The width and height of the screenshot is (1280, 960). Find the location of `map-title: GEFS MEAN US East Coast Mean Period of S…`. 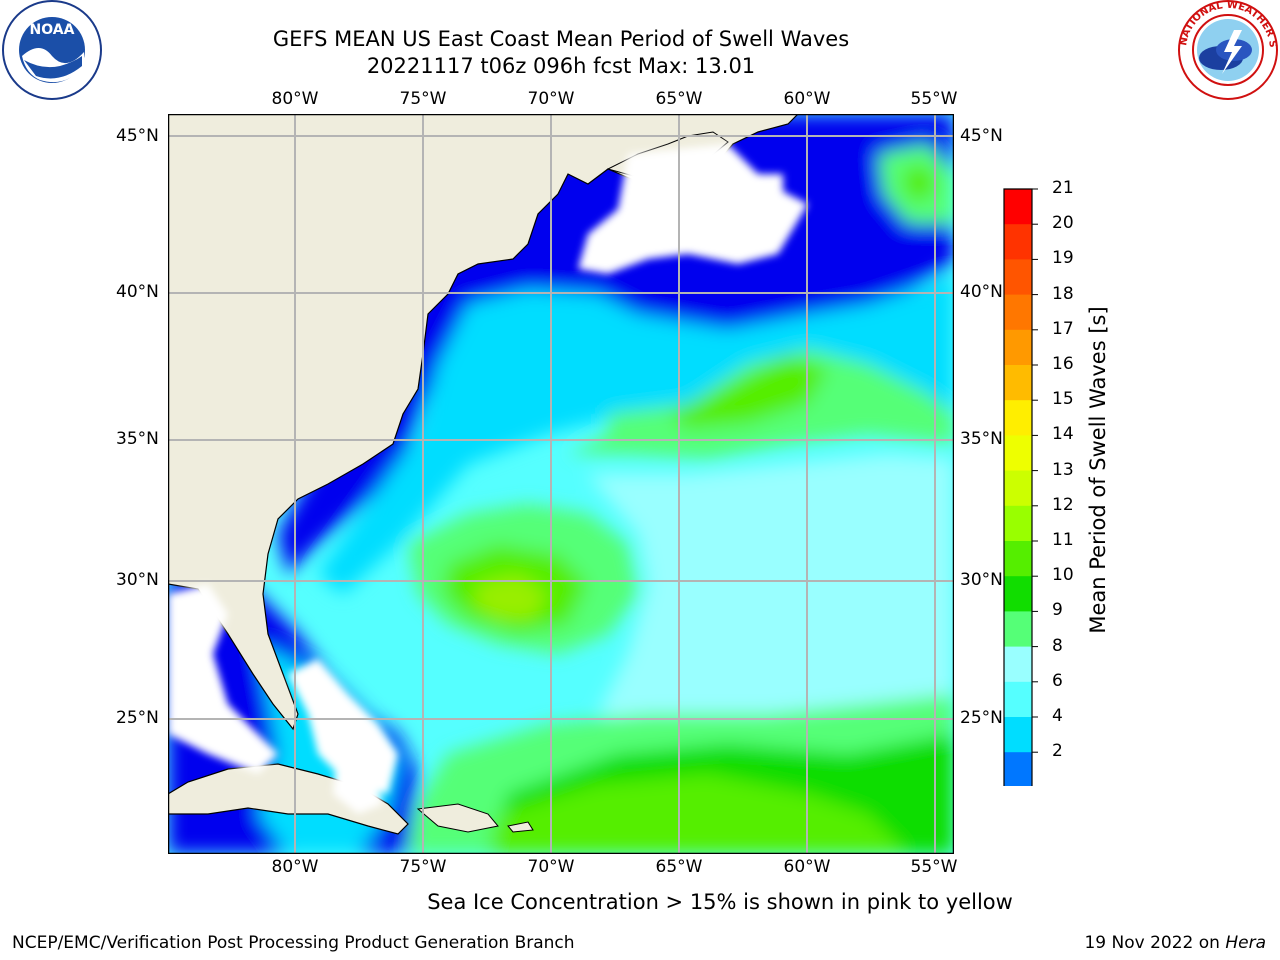

map-title: GEFS MEAN US East Coast Mean Period of S… is located at coordinates (561, 39).